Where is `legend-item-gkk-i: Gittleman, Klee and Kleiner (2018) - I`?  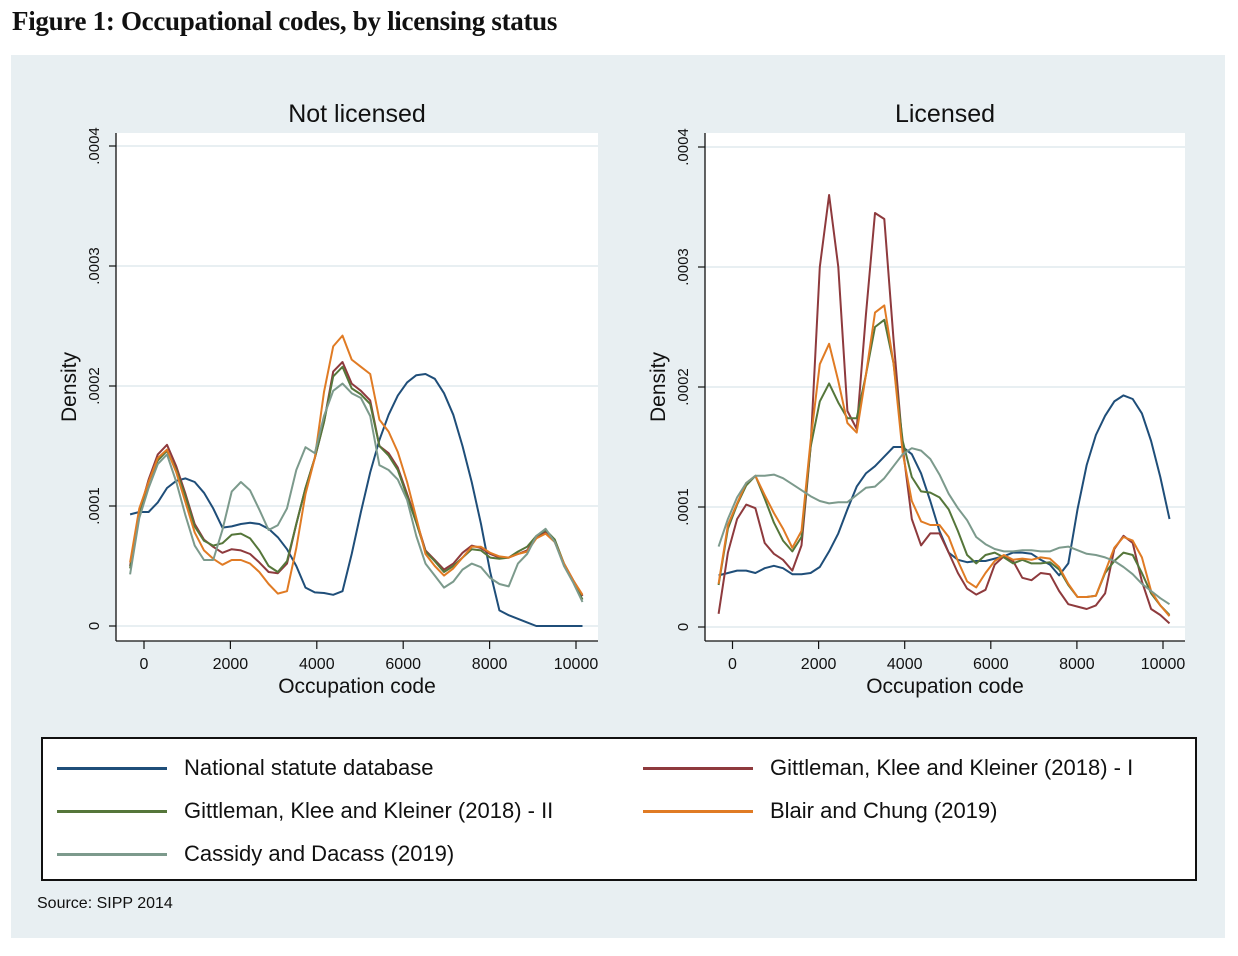
legend-item-gkk-i: Gittleman, Klee and Kleiner (2018) - I is located at coordinates (888, 768).